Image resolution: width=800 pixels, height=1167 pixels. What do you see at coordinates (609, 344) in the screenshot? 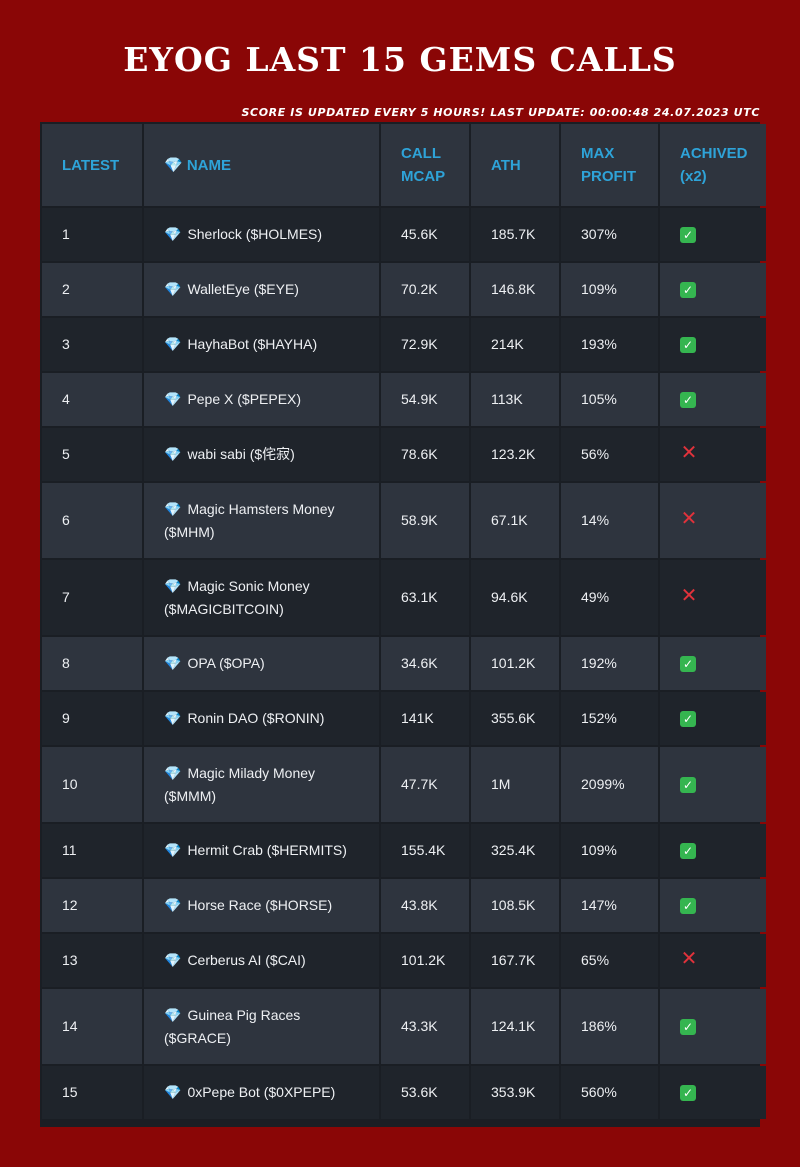
I see `cell-max-profit: 193%` at bounding box center [609, 344].